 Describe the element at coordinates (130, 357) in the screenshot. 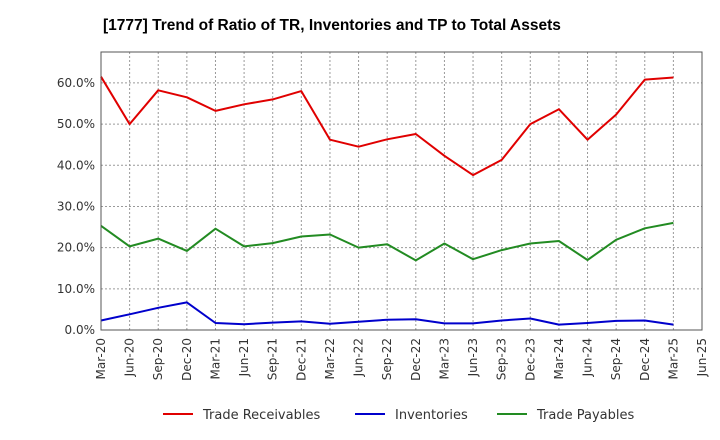

I see `x-tick-label: Jun-20` at that location.